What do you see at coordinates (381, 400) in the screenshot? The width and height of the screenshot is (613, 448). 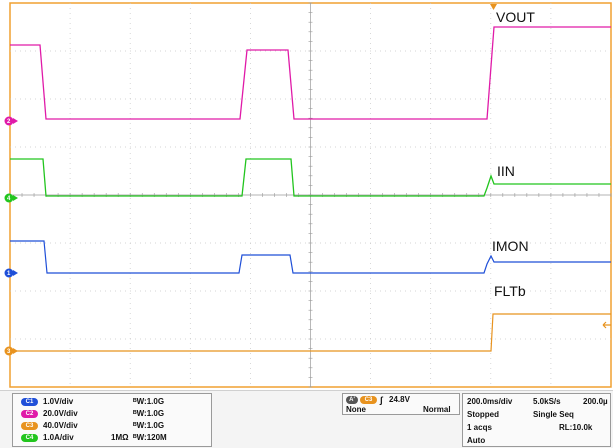 I see `trigger-slope-icon: ∫` at bounding box center [381, 400].